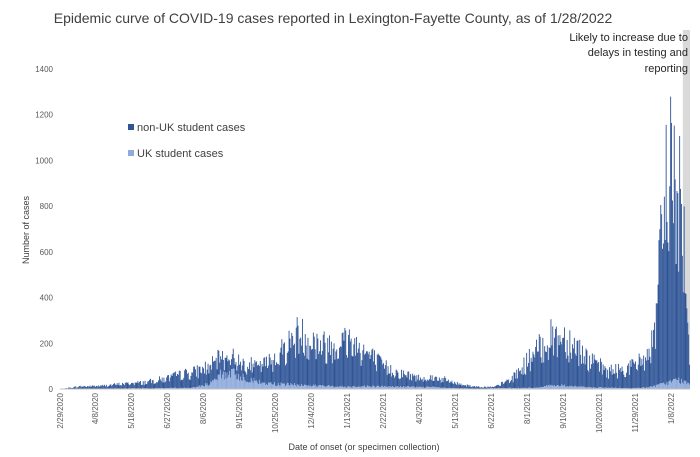 The image size is (700, 457). What do you see at coordinates (191, 128) in the screenshot?
I see `legend-label-non-uk: non-UK student cases` at bounding box center [191, 128].